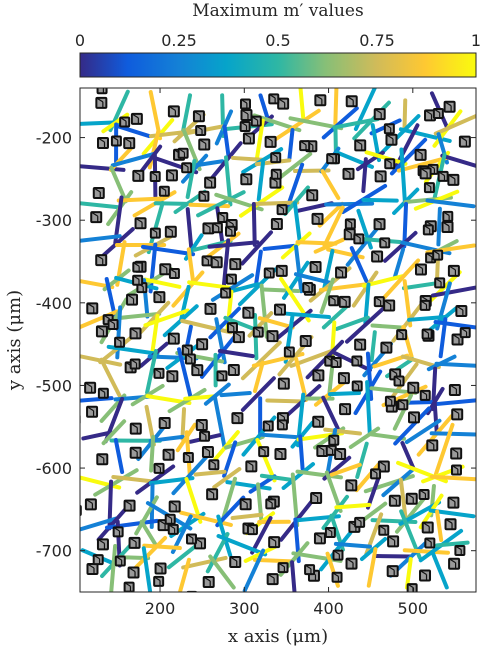  Describe the element at coordinates (277, 44) in the screenshot. I see `colorbar-ticks: 0 0.25 0.5 0.75 1` at that location.